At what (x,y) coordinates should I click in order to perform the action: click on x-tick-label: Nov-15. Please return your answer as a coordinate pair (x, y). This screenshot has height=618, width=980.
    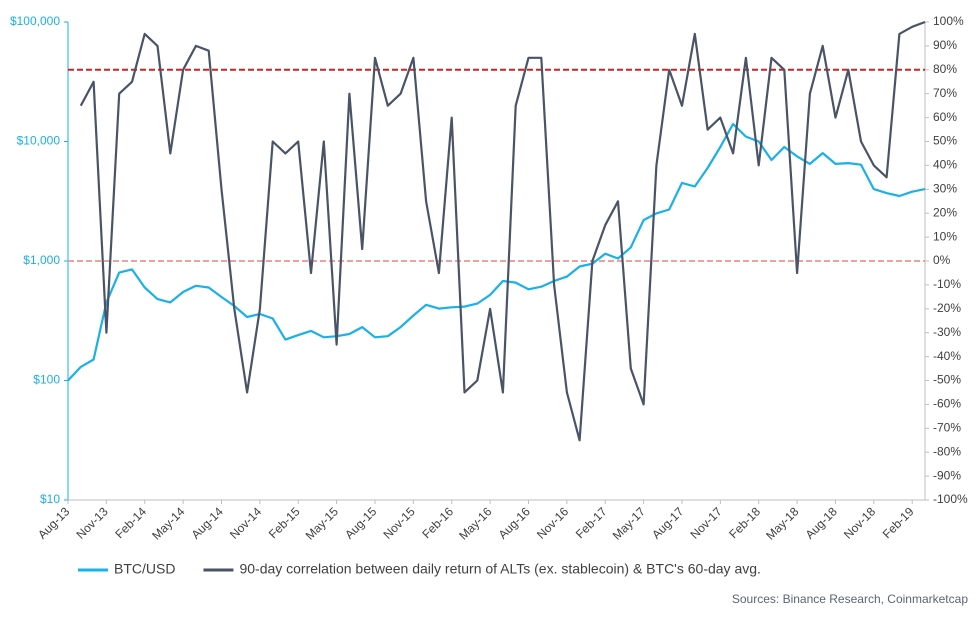
    Looking at the image, I should click on (398, 522).